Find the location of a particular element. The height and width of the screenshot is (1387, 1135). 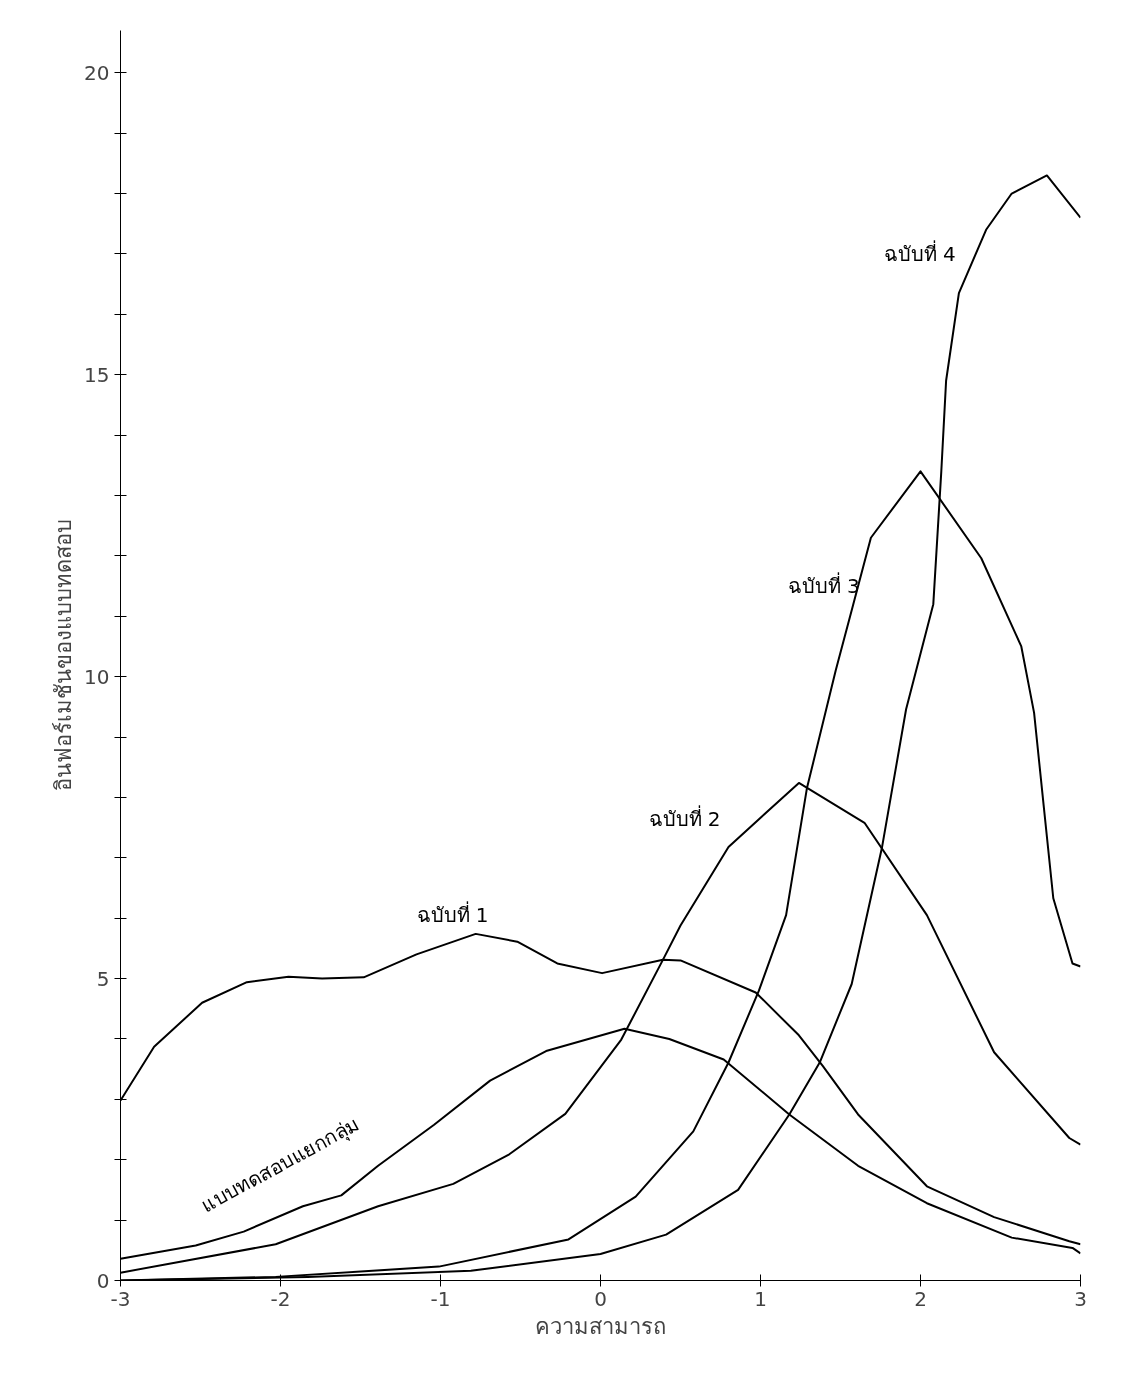

y-tick-label: 0 is located at coordinates (103, 1280).